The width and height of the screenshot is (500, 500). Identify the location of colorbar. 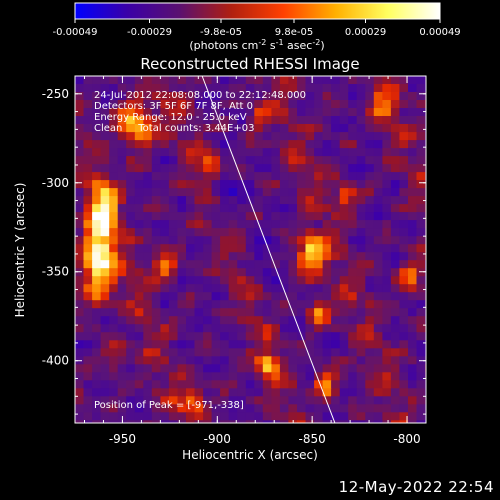
(257, 11).